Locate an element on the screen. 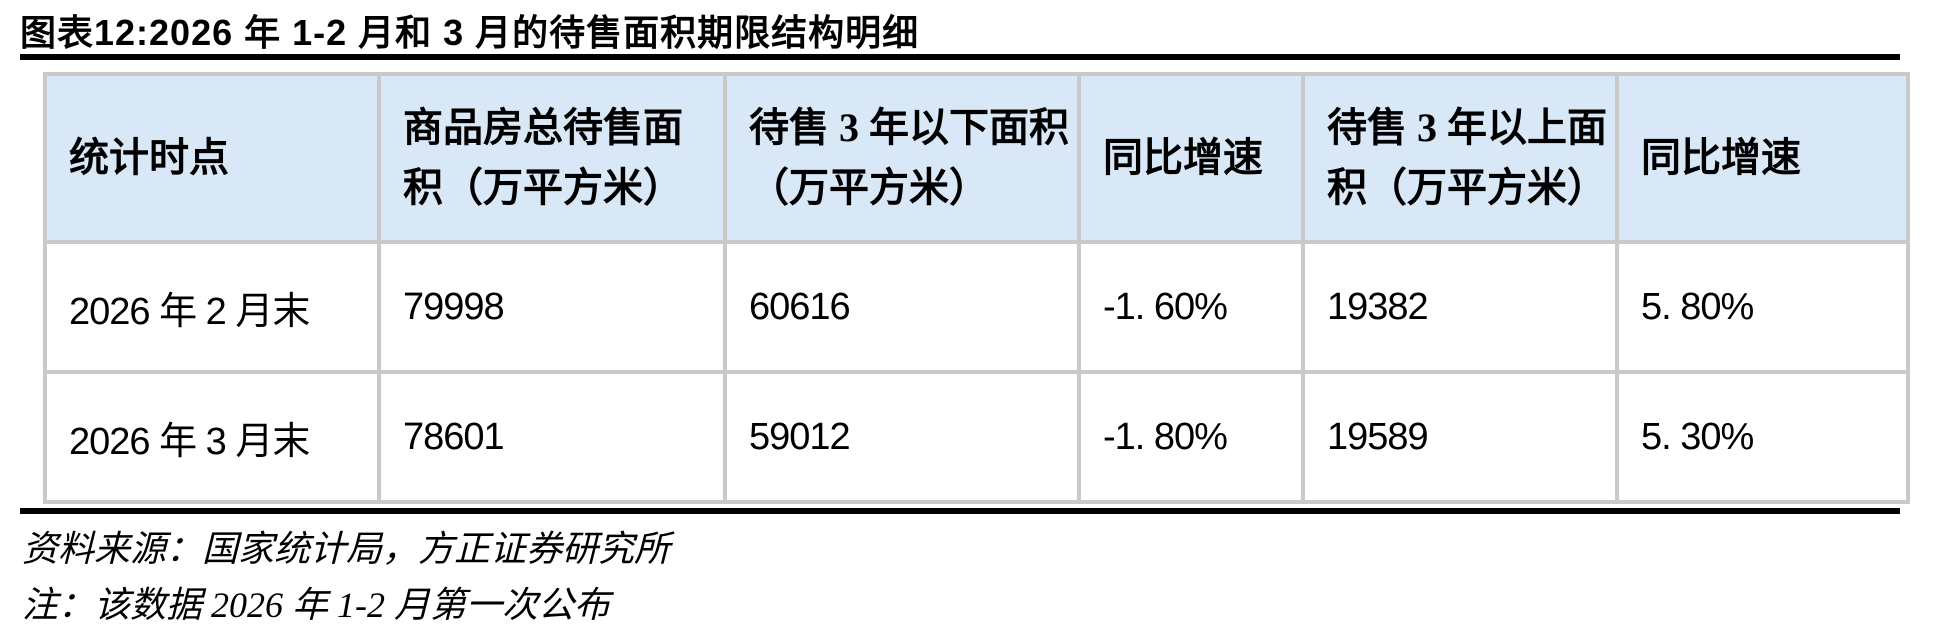 The image size is (1938, 640). cell-date: 2026 年 3 月末 is located at coordinates (212, 437).